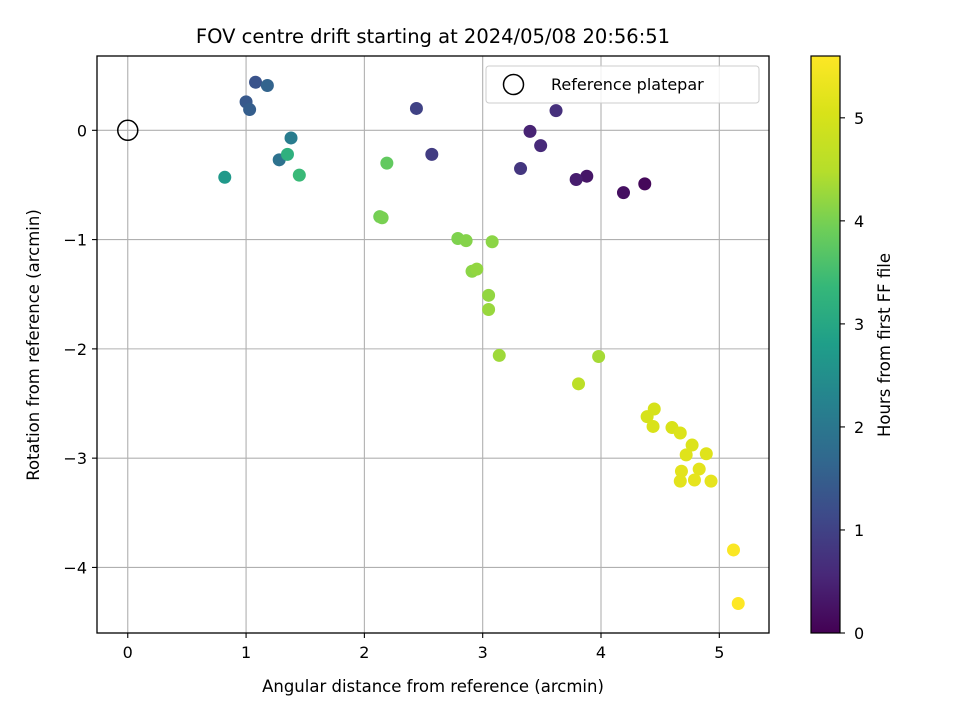 The image size is (960, 720). Describe the element at coordinates (513, 84) in the screenshot. I see `legend-marker` at that location.